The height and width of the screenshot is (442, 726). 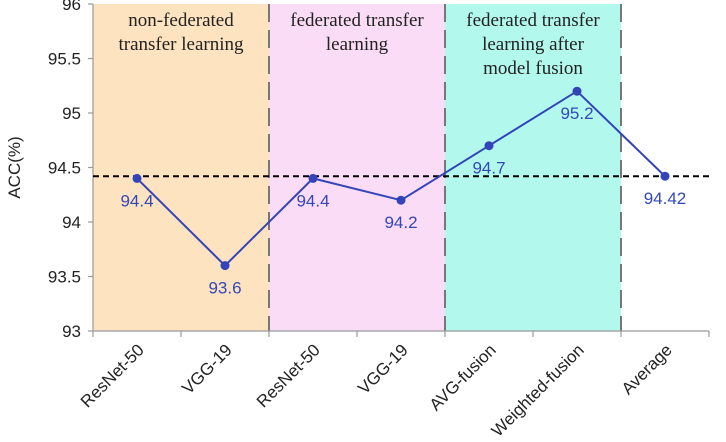 I want to click on y-tick-label: 95.5, so click(x=64, y=59).